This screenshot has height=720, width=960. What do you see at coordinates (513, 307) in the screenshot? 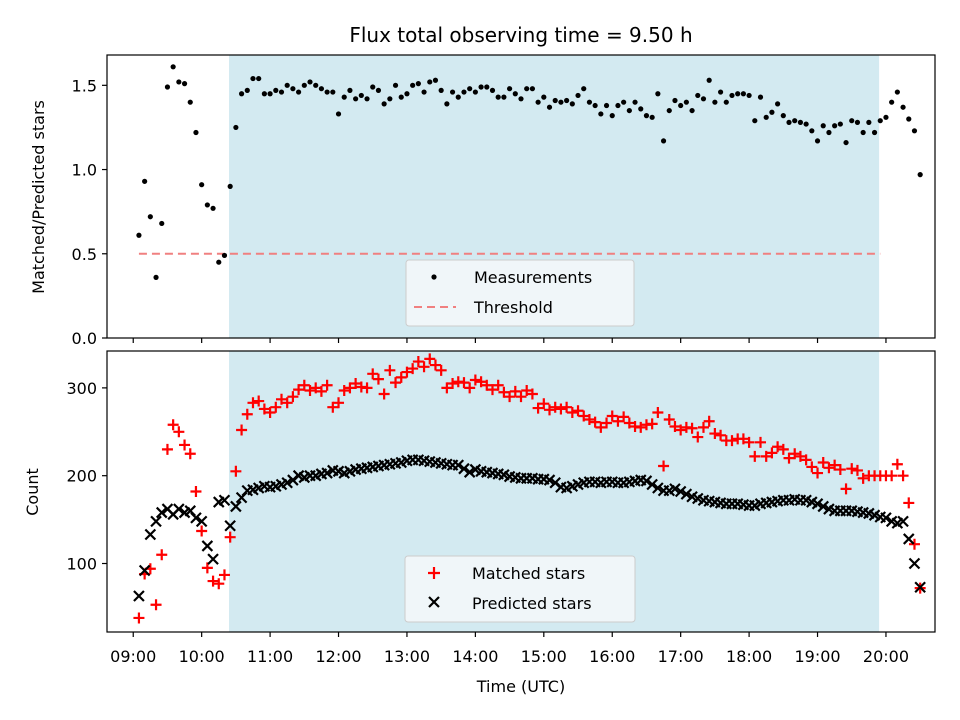
I see `legend-threshold-label: Threshold` at bounding box center [513, 307].